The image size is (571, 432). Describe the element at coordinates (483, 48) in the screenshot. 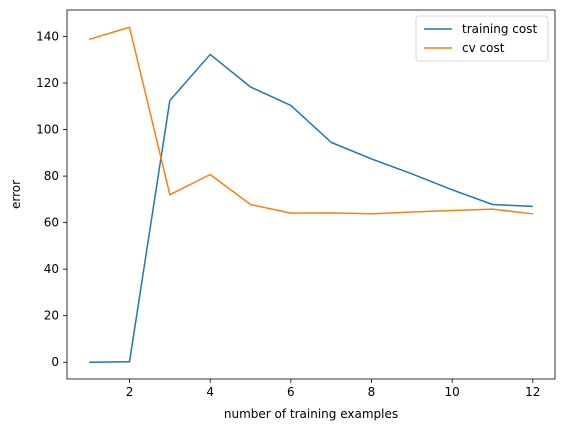

I see `legend-label: cv cost` at that location.